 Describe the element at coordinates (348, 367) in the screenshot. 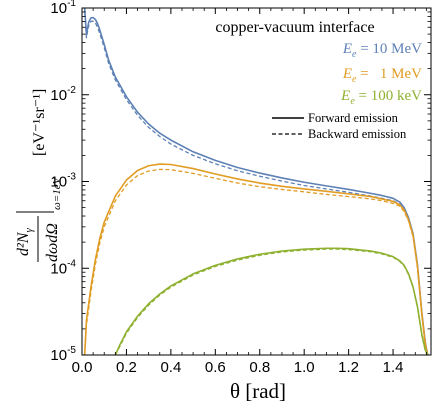

I see `x-tick-label: 1.2` at that location.